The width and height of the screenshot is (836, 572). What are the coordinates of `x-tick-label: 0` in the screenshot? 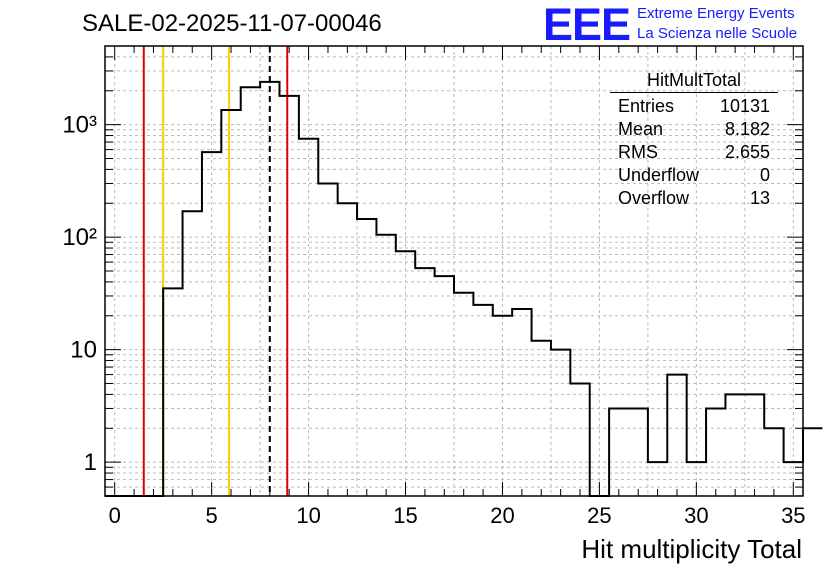 It's located at (115, 515).